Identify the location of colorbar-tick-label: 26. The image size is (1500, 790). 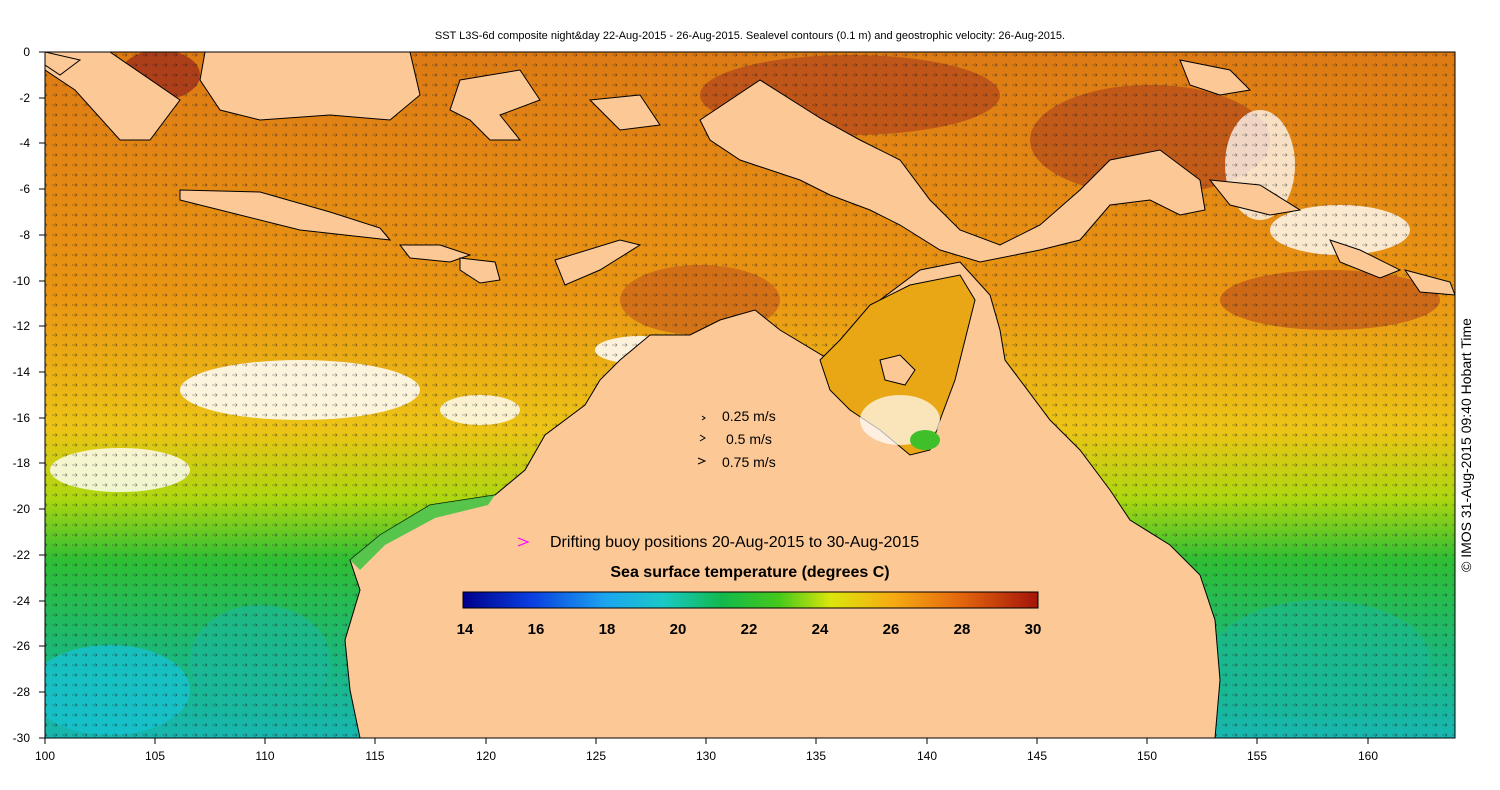
(891, 629).